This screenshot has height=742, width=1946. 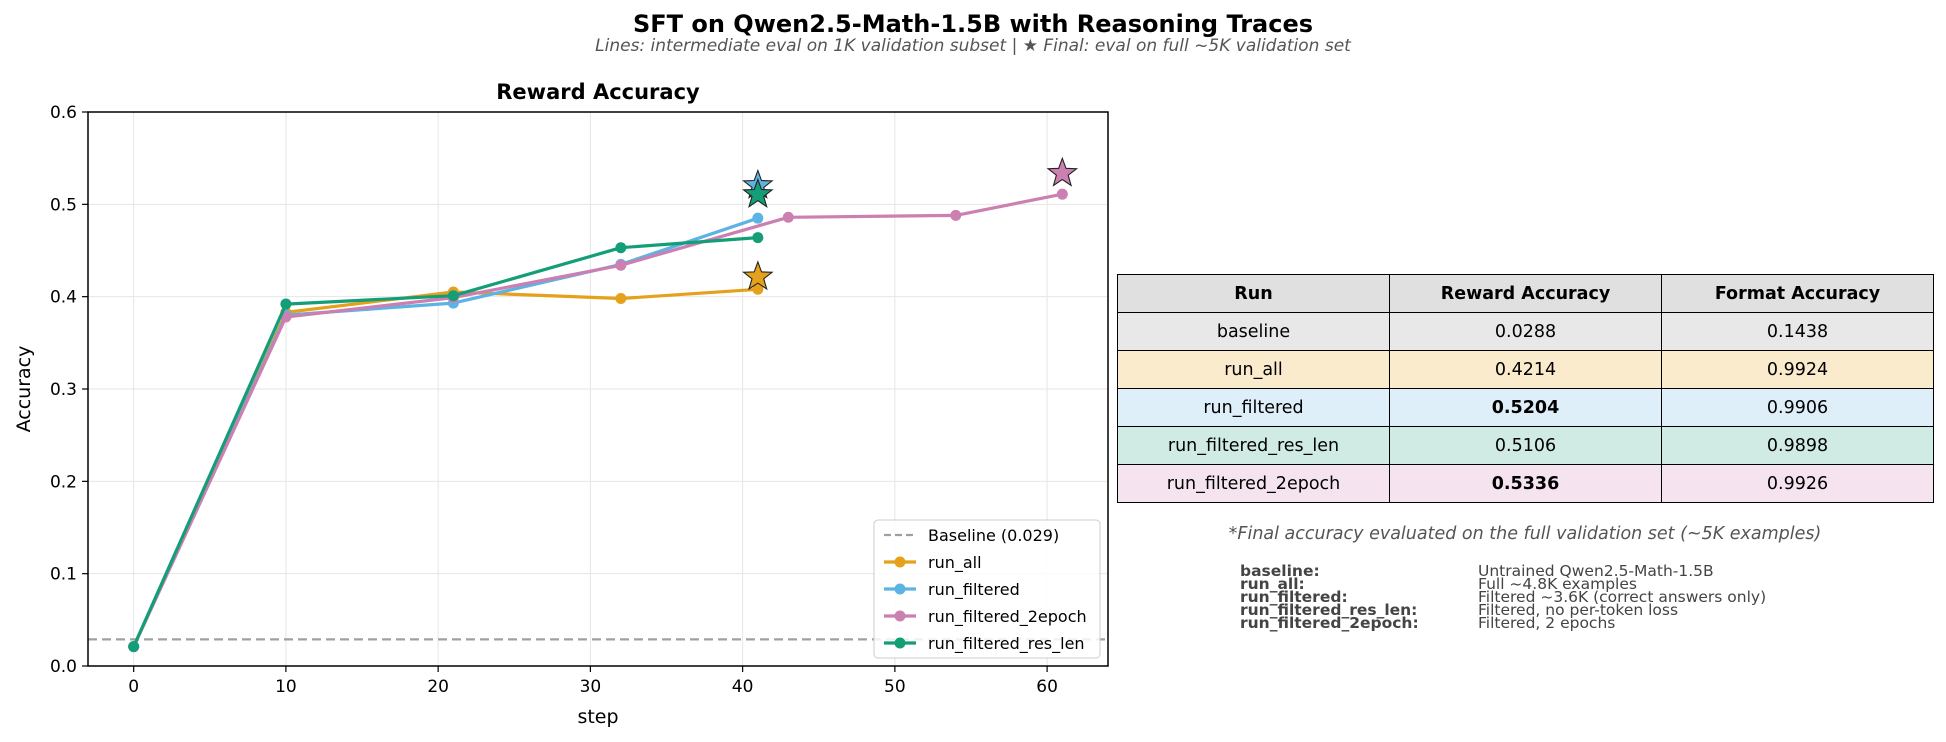 I want to click on final-star-run_filtered_2epoch, so click(x=1062, y=171).